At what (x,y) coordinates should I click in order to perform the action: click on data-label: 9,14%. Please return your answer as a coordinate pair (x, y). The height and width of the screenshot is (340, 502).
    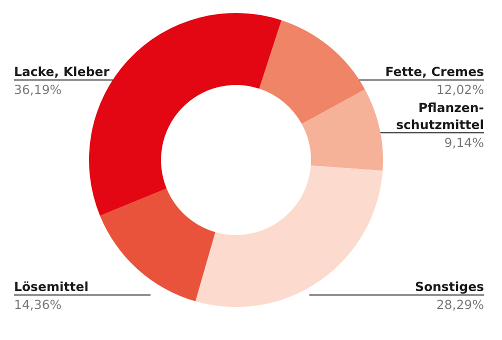
    Looking at the image, I should click on (464, 142).